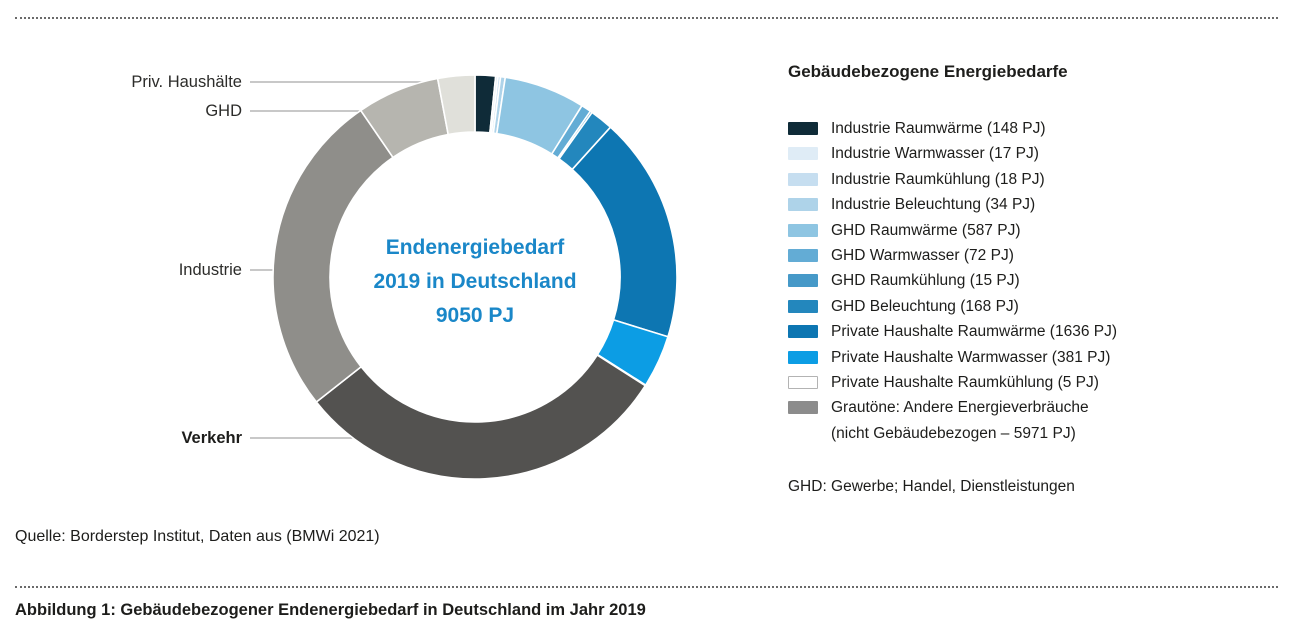 The image size is (1300, 633). Describe the element at coordinates (646, 18) in the screenshot. I see `top-divider` at that location.